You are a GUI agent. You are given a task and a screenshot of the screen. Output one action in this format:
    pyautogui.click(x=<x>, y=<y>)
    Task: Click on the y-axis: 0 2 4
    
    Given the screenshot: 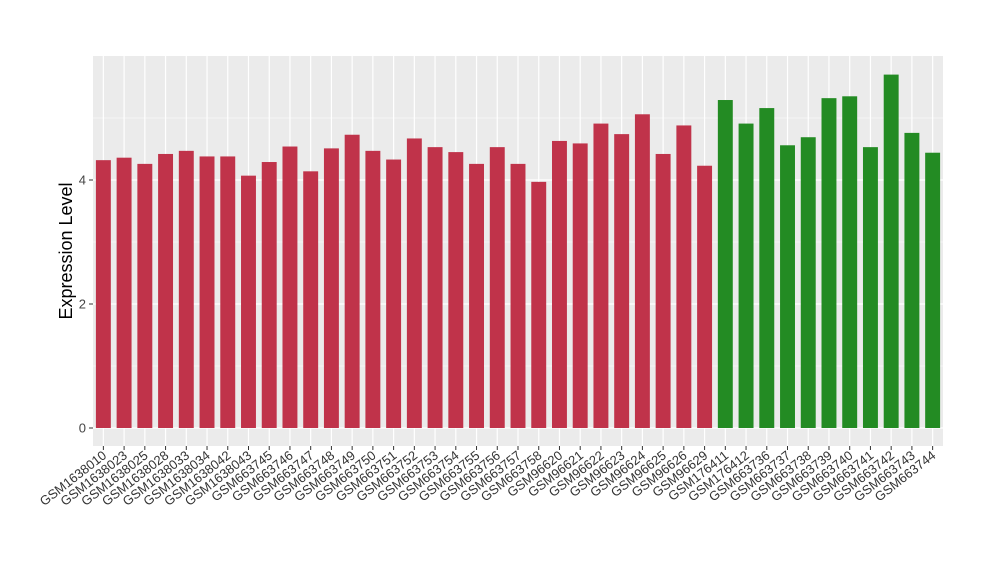 What is the action you would take?
    pyautogui.click(x=86, y=304)
    